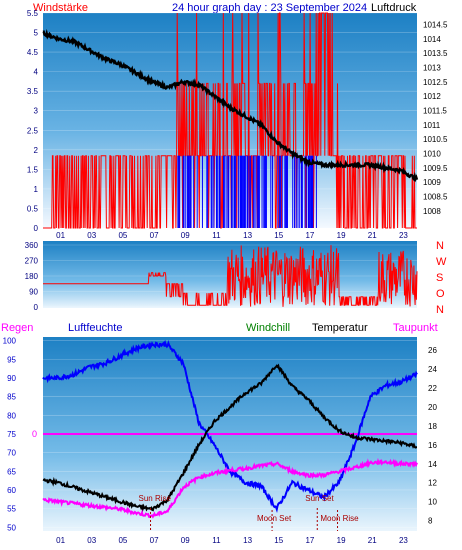  Describe the element at coordinates (33, 130) in the screenshot. I see `wind-speed-tick: 2.5` at that location.